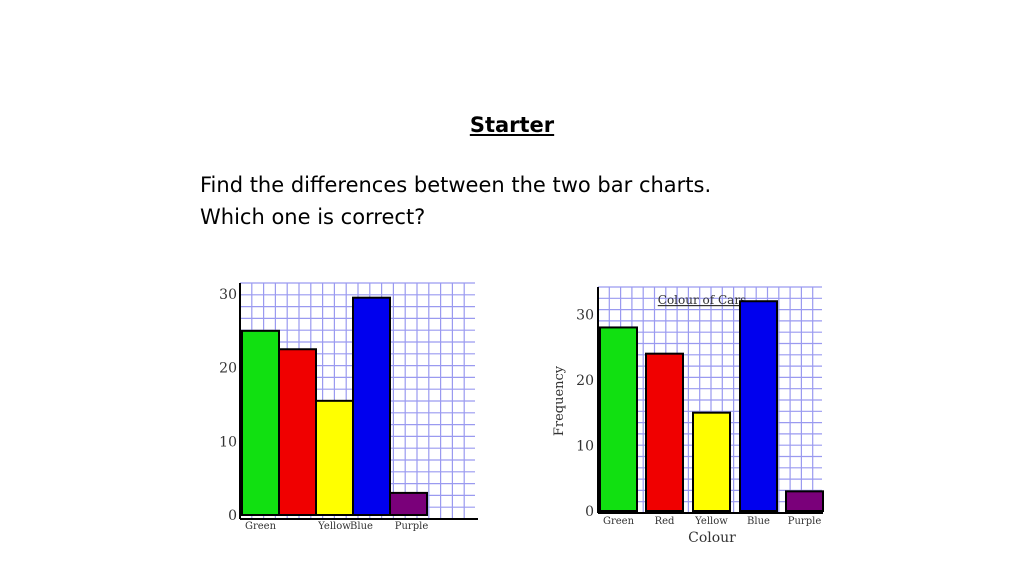 The image size is (1024, 576). I want to click on bar-chart-left: 0 10 20 30 Green Yellow Blue Purple, so click(348, 407).